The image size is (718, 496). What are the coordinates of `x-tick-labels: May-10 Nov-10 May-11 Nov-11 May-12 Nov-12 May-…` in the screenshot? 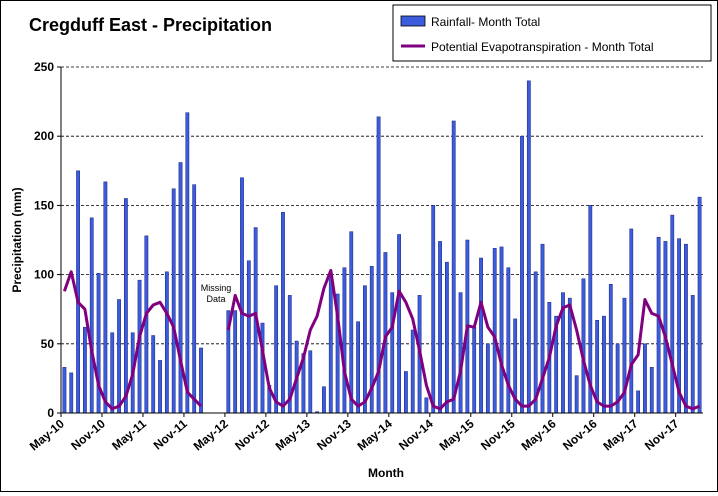 It's located at (354, 433).